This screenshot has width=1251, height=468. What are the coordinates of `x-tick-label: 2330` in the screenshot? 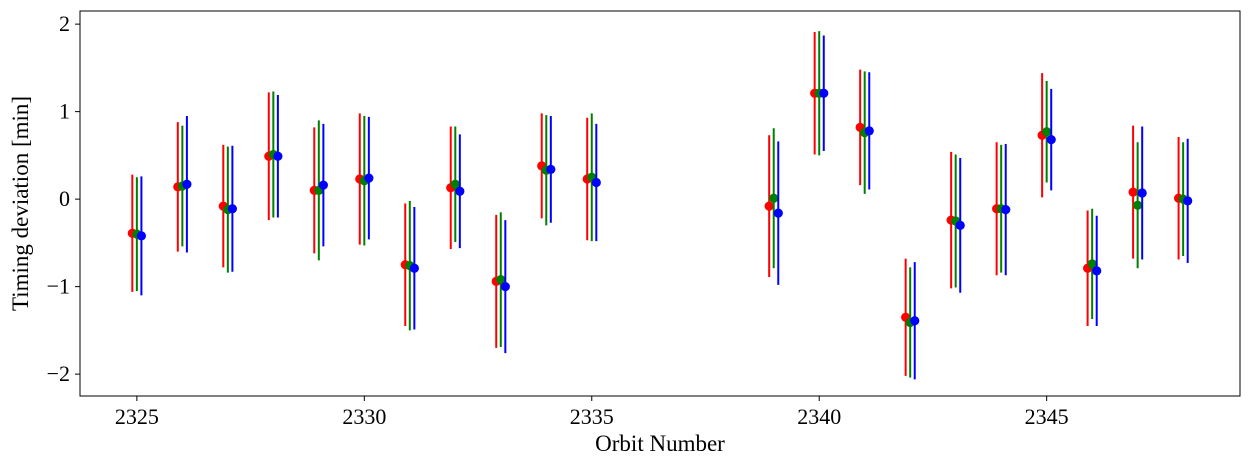 It's located at (364, 416).